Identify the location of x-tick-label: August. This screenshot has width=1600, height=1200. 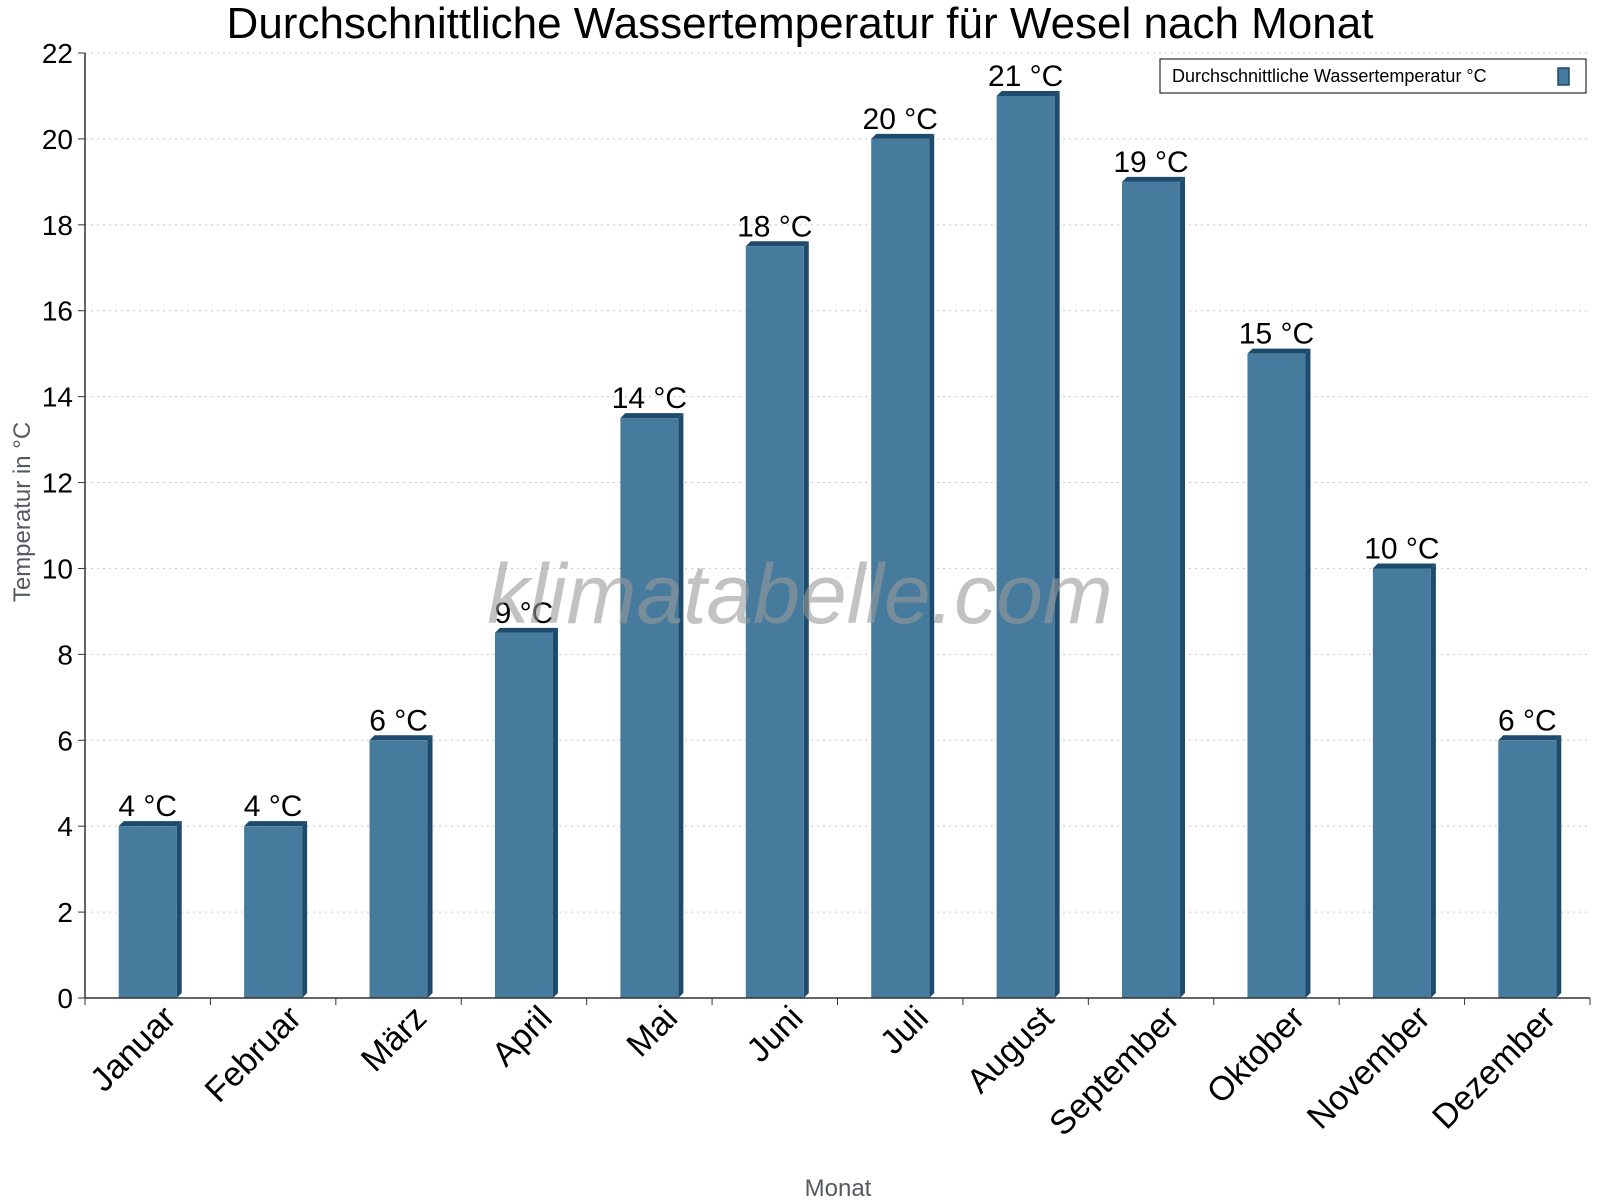
(1011, 1049).